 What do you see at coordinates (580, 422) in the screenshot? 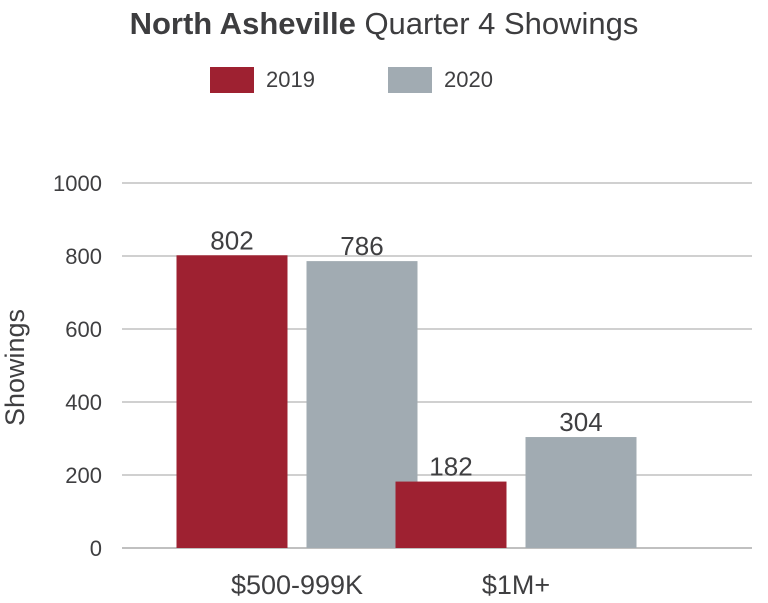
I see `data-label-2020-1: 304` at bounding box center [580, 422].